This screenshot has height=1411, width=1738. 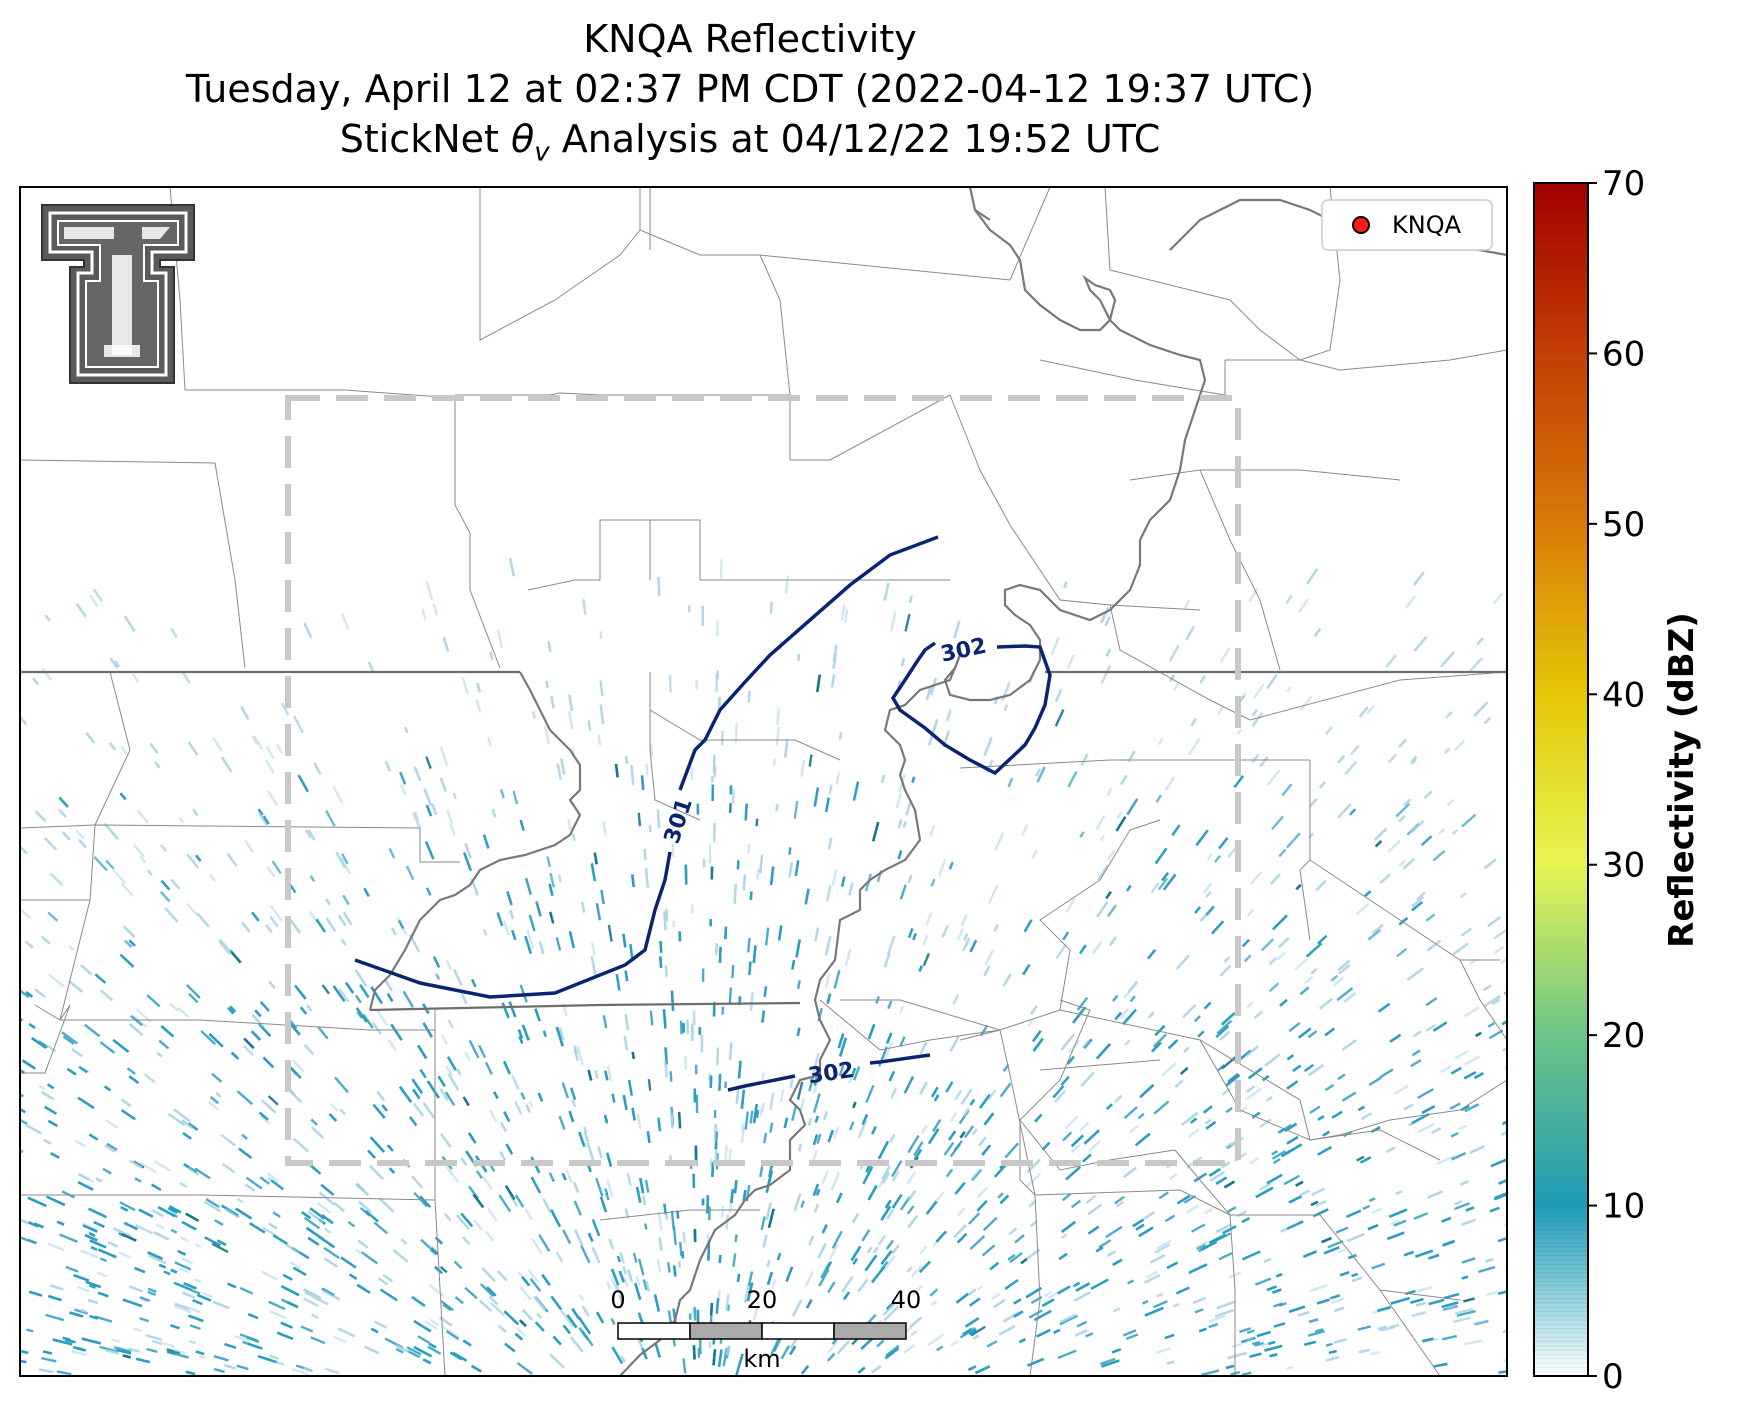 I want to click on colorbar-tick-label: 50, so click(x=1623, y=525).